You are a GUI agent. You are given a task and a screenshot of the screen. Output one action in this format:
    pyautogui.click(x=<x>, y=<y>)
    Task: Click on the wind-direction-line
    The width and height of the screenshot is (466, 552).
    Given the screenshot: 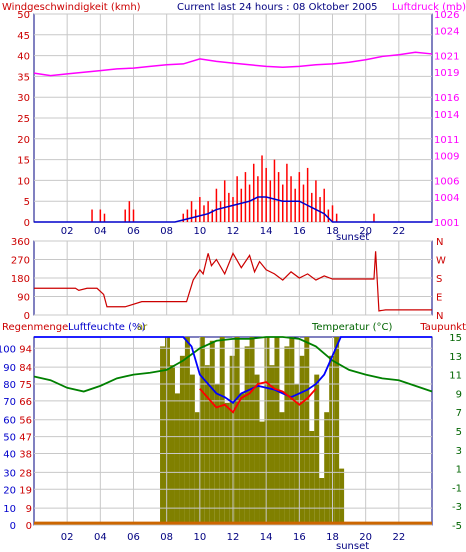 What is the action you would take?
    pyautogui.click(x=233, y=281)
    